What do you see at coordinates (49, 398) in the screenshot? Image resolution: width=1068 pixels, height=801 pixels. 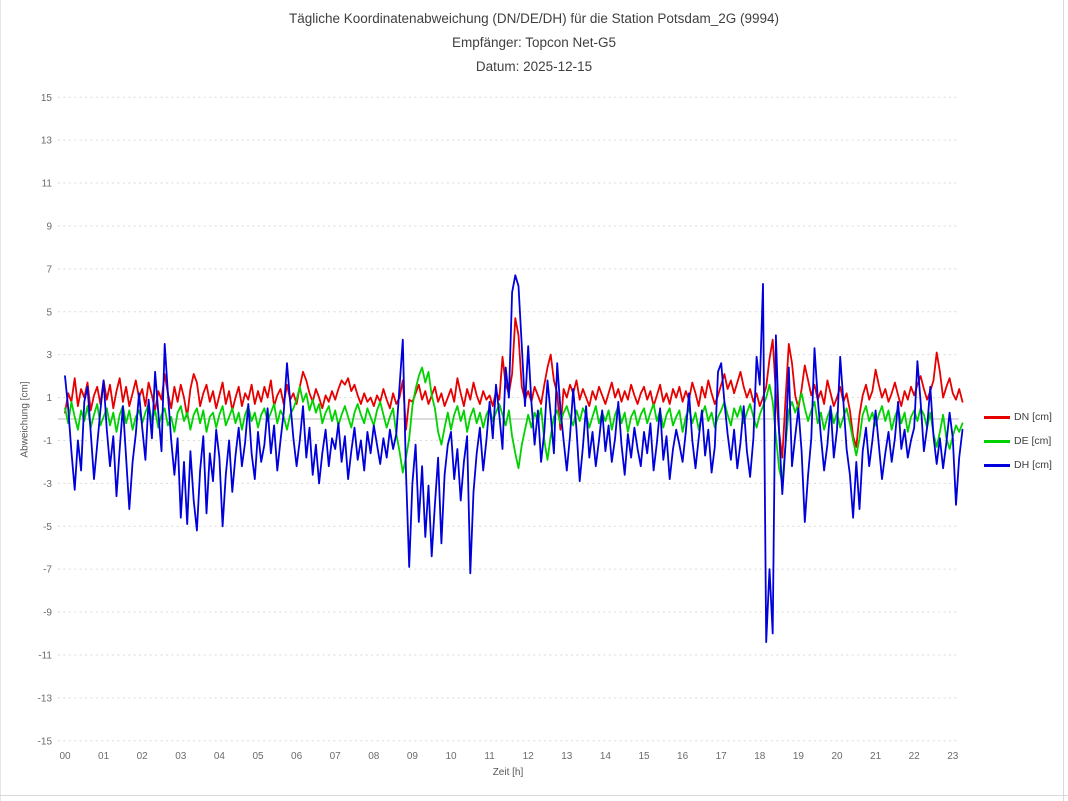 I see `y-tick-label: 1` at bounding box center [49, 398].